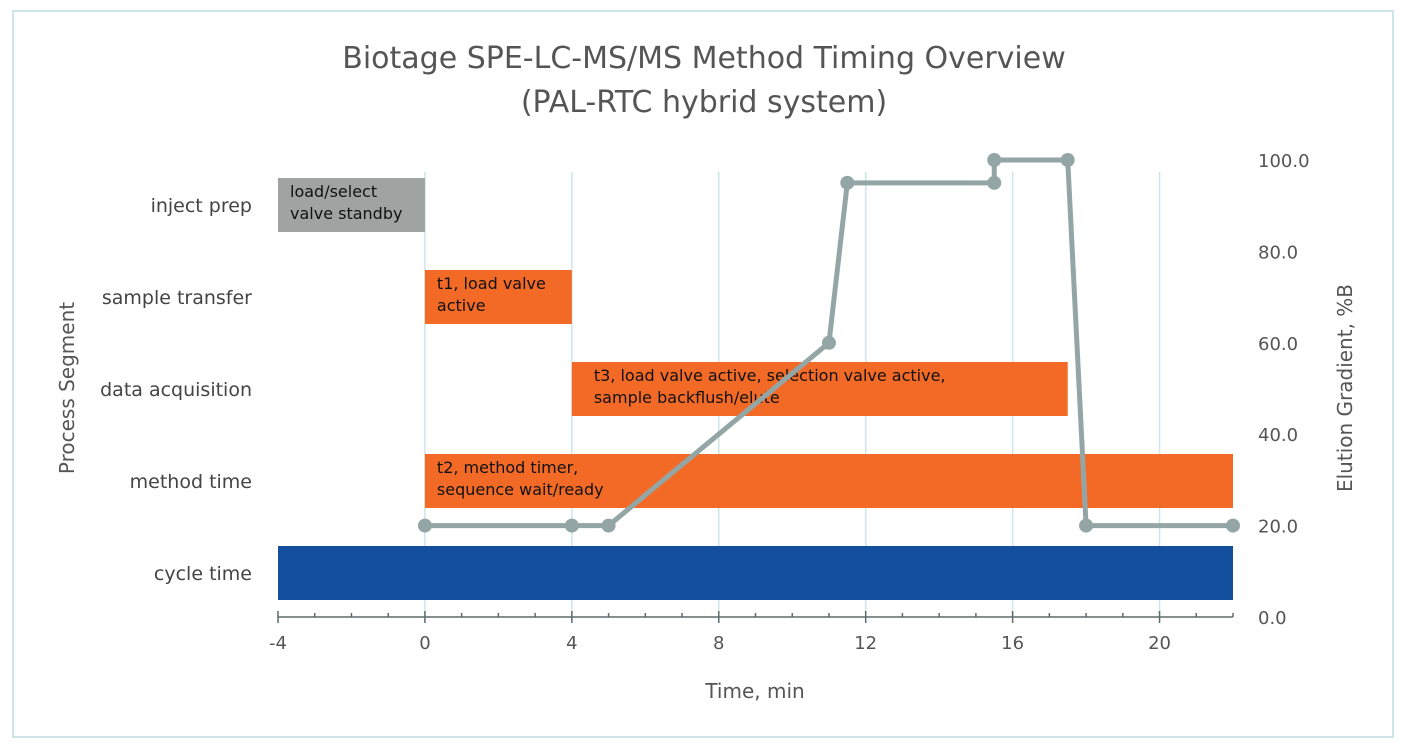  Describe the element at coordinates (461, 305) in the screenshot. I see `bar-label: active` at that location.